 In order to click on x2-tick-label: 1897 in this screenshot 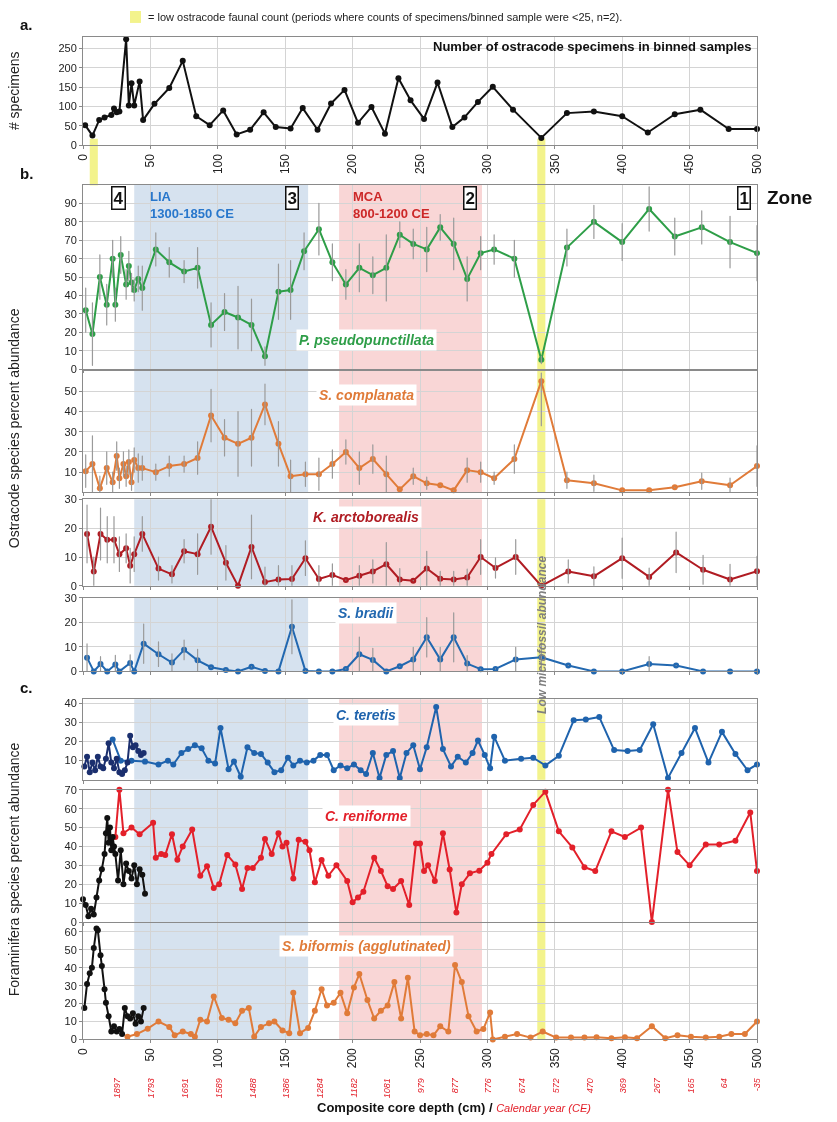, I will do `click(117, 1088)`.